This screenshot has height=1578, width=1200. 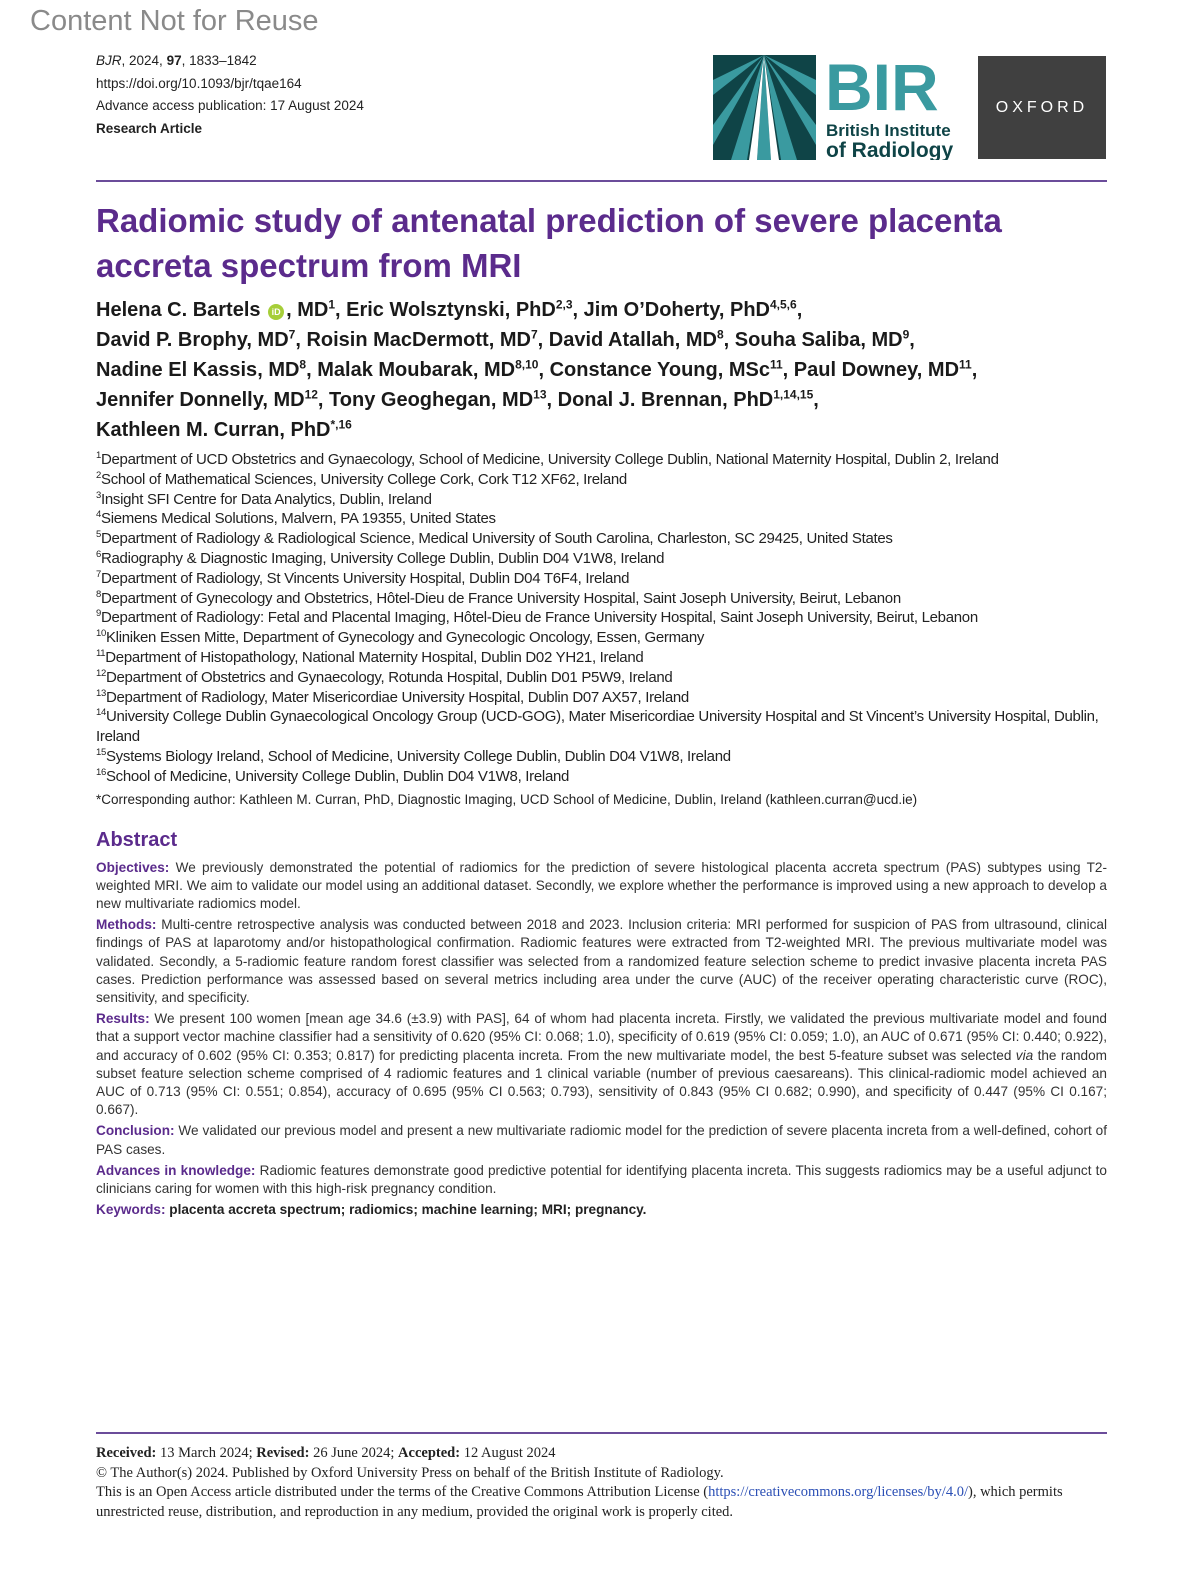 I want to click on author-degree: MSc, so click(x=749, y=370).